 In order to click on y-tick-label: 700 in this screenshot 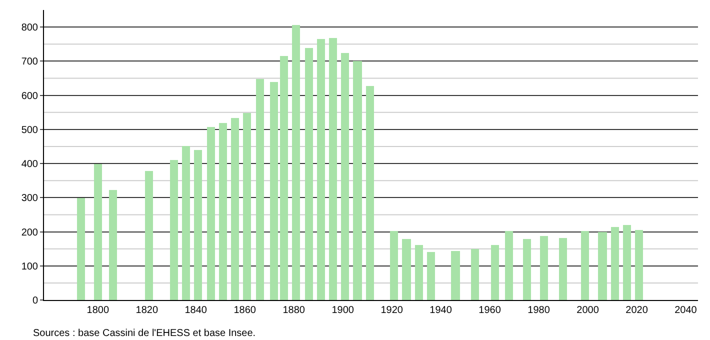, I will do `click(29, 62)`.